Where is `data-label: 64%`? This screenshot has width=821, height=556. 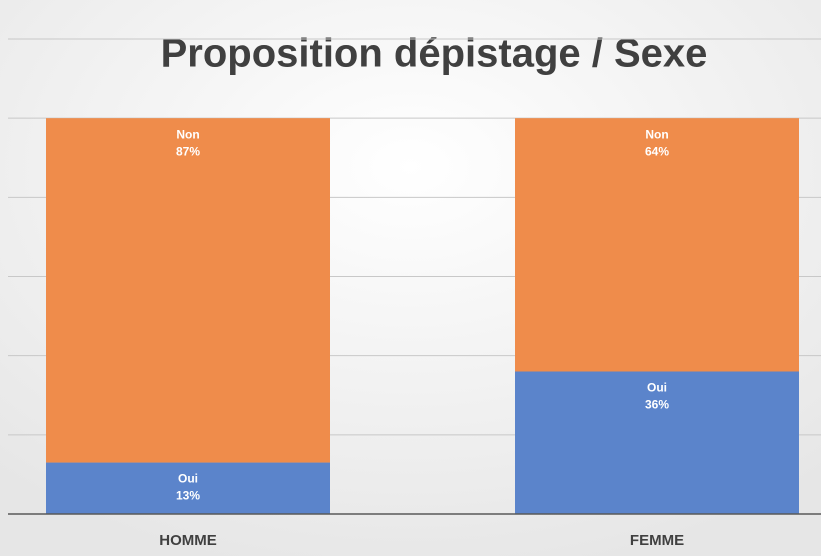
data-label: 64% is located at coordinates (657, 151).